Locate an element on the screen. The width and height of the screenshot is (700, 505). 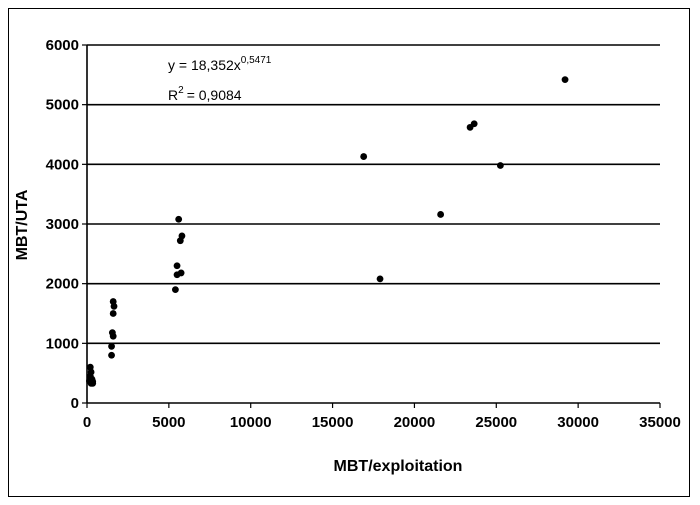
r-squared-superscript: 2 is located at coordinates (181, 90).